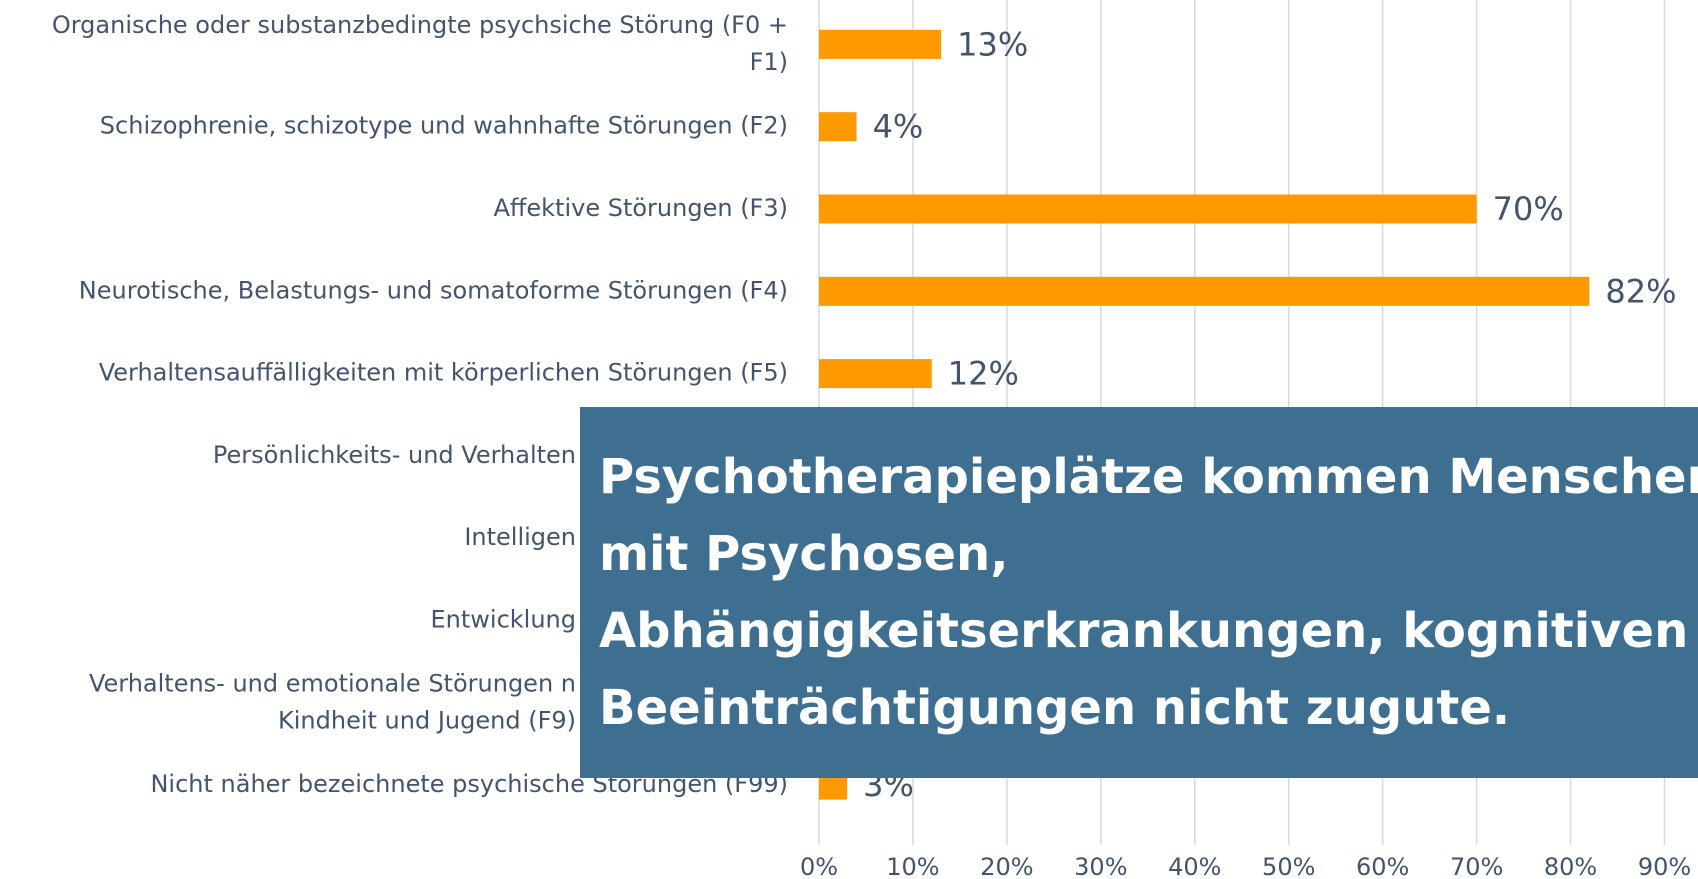 The width and height of the screenshot is (1698, 879). What do you see at coordinates (1054, 708) in the screenshot?
I see `annotation-text: Beeinträchtigungen nicht zugute.` at bounding box center [1054, 708].